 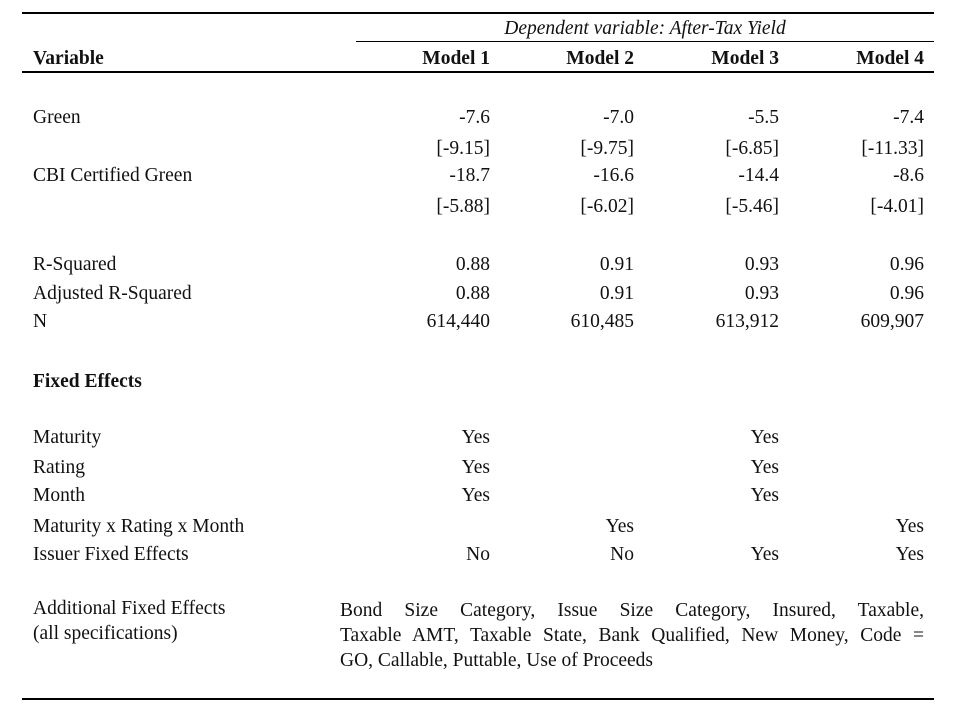 I want to click on n-model-2: 610,485, so click(x=602, y=321).